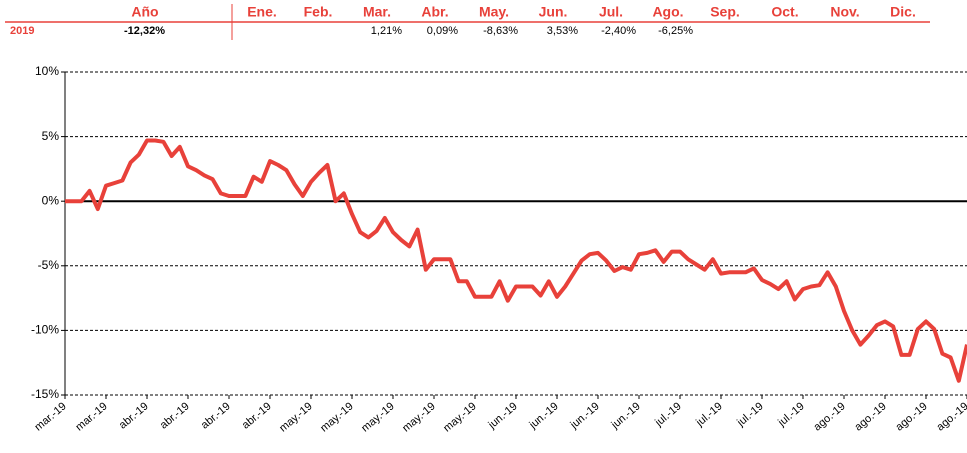 Image resolution: width=967 pixels, height=453 pixels. What do you see at coordinates (434, 12) in the screenshot?
I see `header-cell: Abr.` at bounding box center [434, 12].